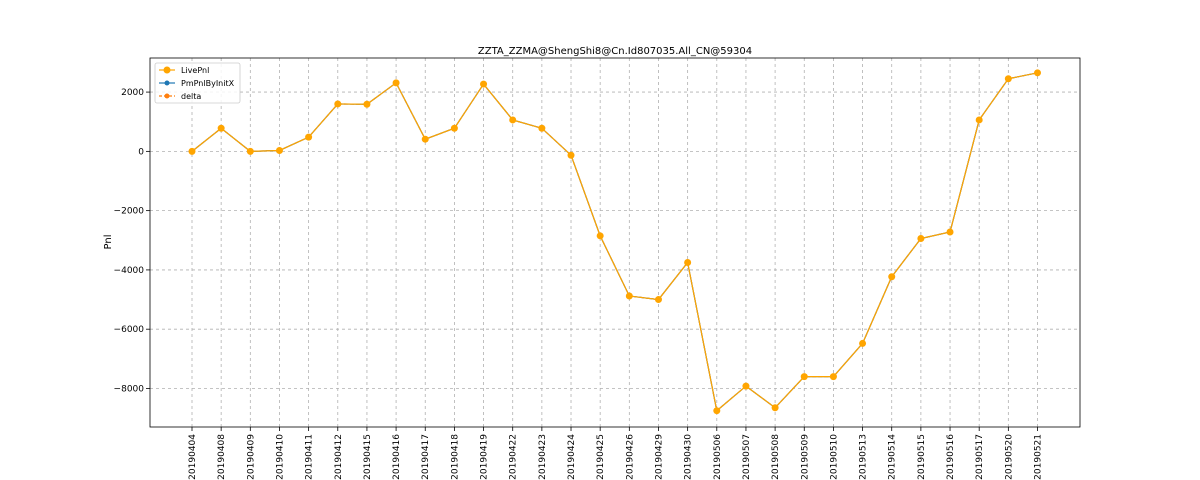 Image resolution: width=1200 pixels, height=480 pixels. What do you see at coordinates (601, 457) in the screenshot?
I see `x-tick-label: 20190425` at bounding box center [601, 457].